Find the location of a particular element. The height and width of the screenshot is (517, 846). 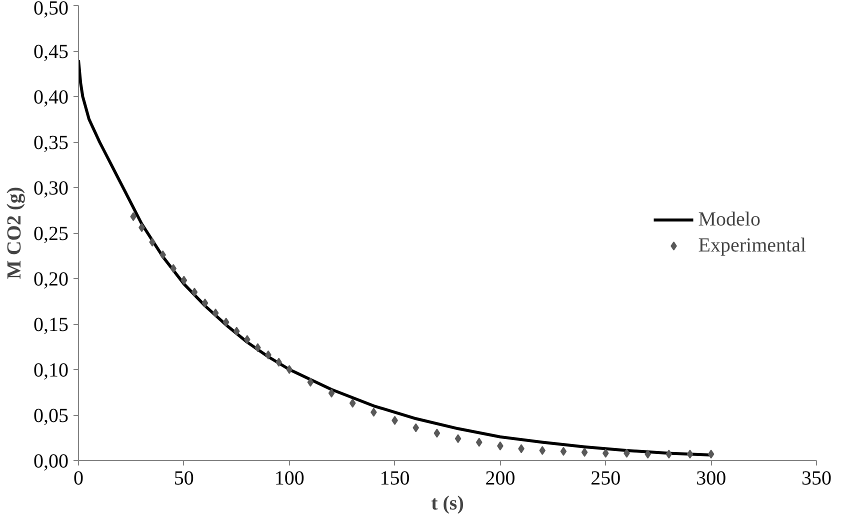

x-tick-label: 350 is located at coordinates (817, 479).